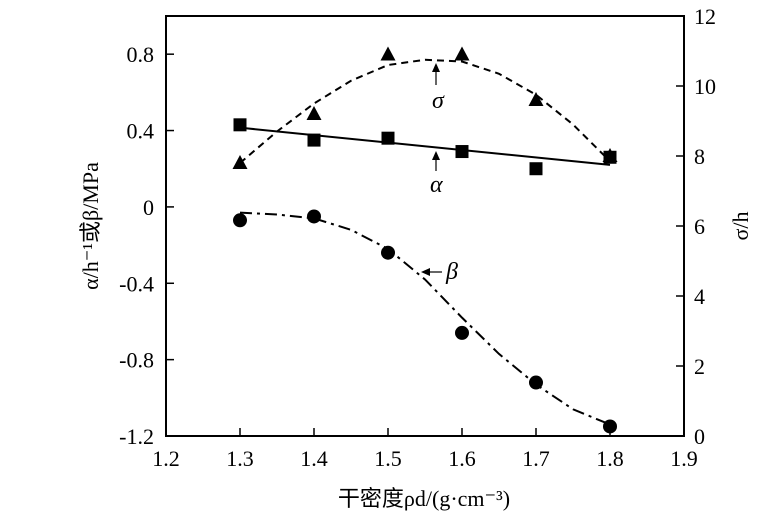 This screenshot has width=782, height=526. What do you see at coordinates (436, 67) in the screenshot?
I see `sigma-arrow-head` at bounding box center [436, 67].